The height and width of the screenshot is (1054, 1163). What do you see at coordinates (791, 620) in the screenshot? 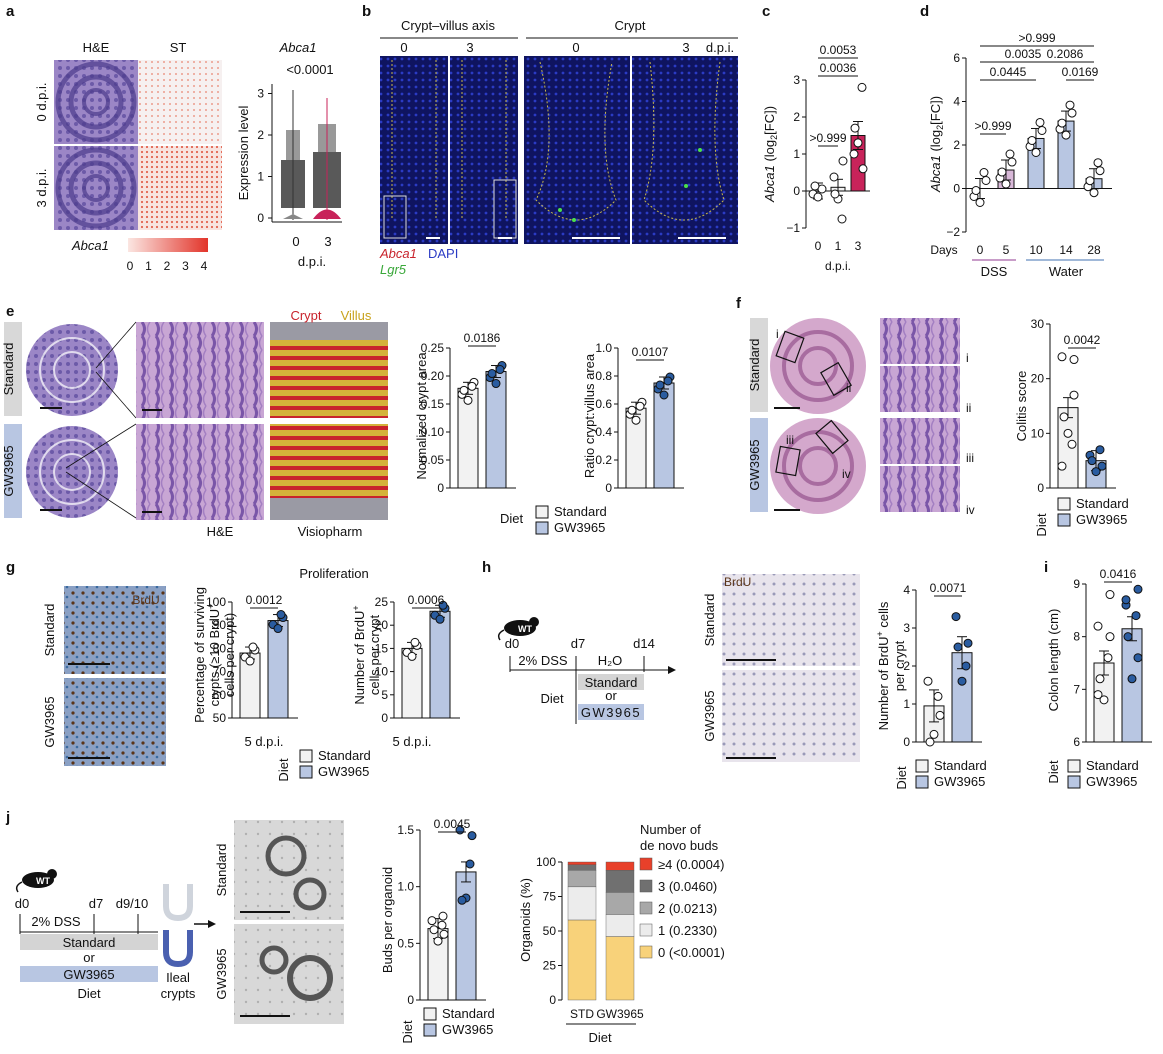
I see `h-img-standard` at bounding box center [791, 620].